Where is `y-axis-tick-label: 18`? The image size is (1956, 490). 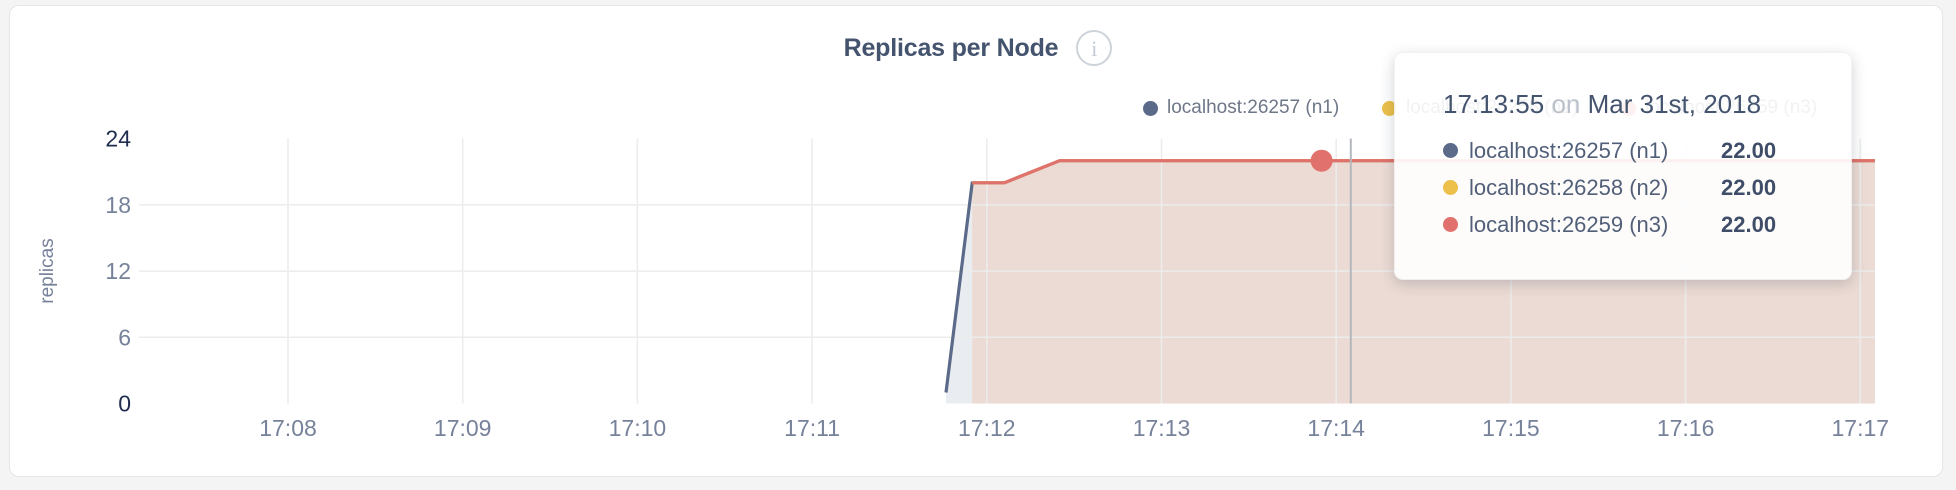 y-axis-tick-label: 18 is located at coordinates (118, 205).